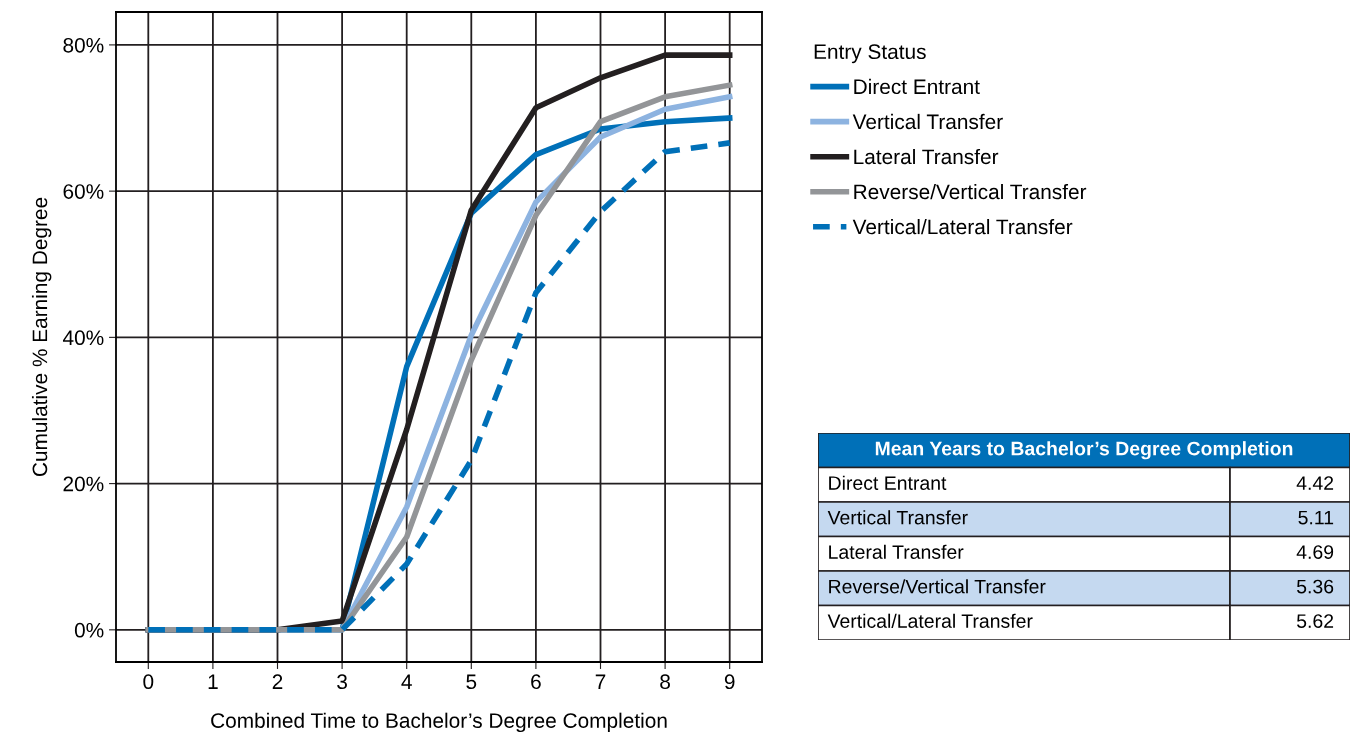 Image resolution: width=1353 pixels, height=738 pixels. Describe the element at coordinates (83, 338) in the screenshot. I see `y-tick-label: 40%` at that location.